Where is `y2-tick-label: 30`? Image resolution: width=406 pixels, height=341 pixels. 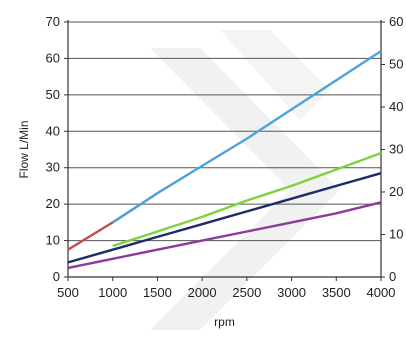 y2-tick-label: 30 is located at coordinates (396, 149).